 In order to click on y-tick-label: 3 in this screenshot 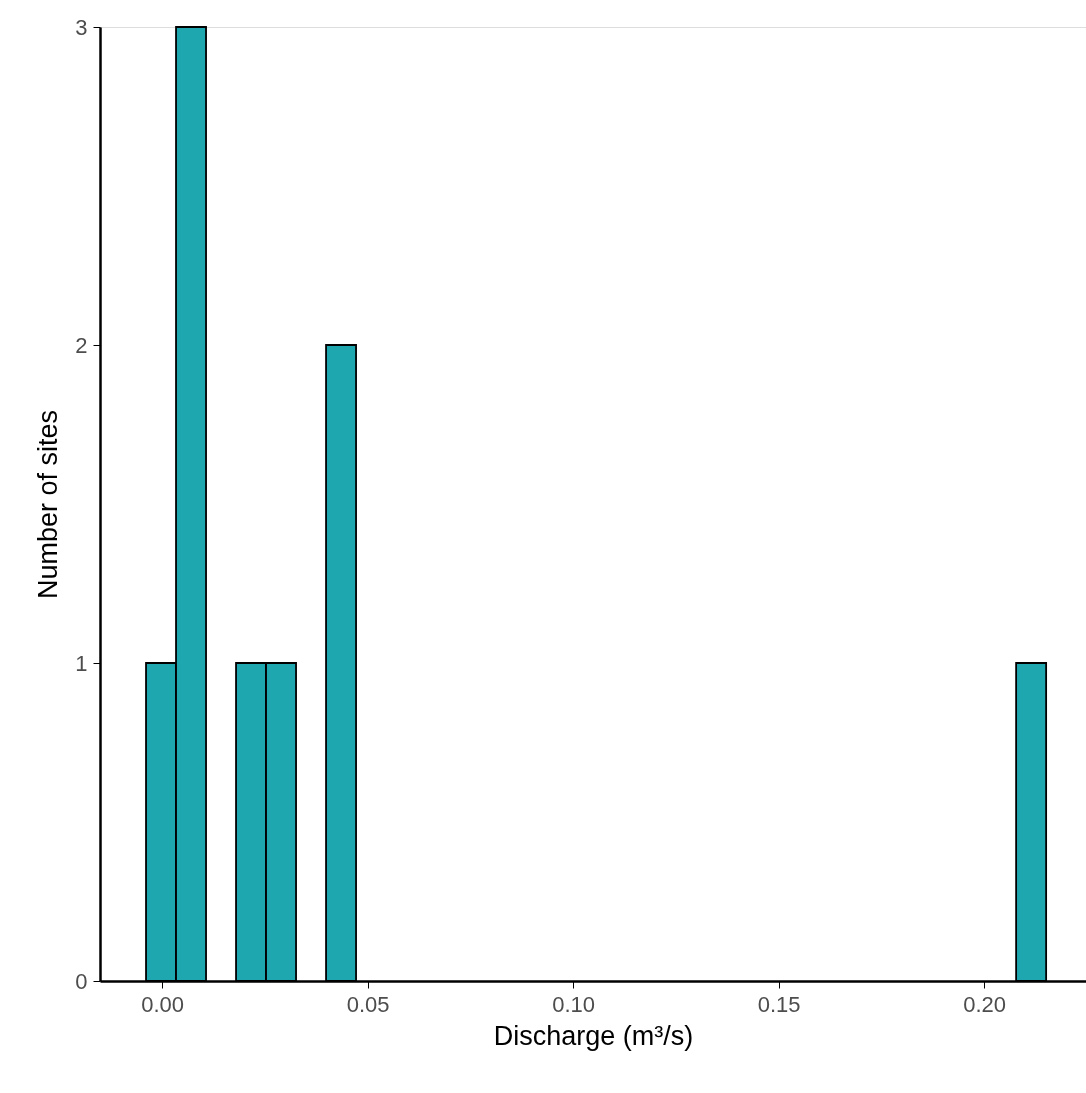, I will do `click(81, 27)`.